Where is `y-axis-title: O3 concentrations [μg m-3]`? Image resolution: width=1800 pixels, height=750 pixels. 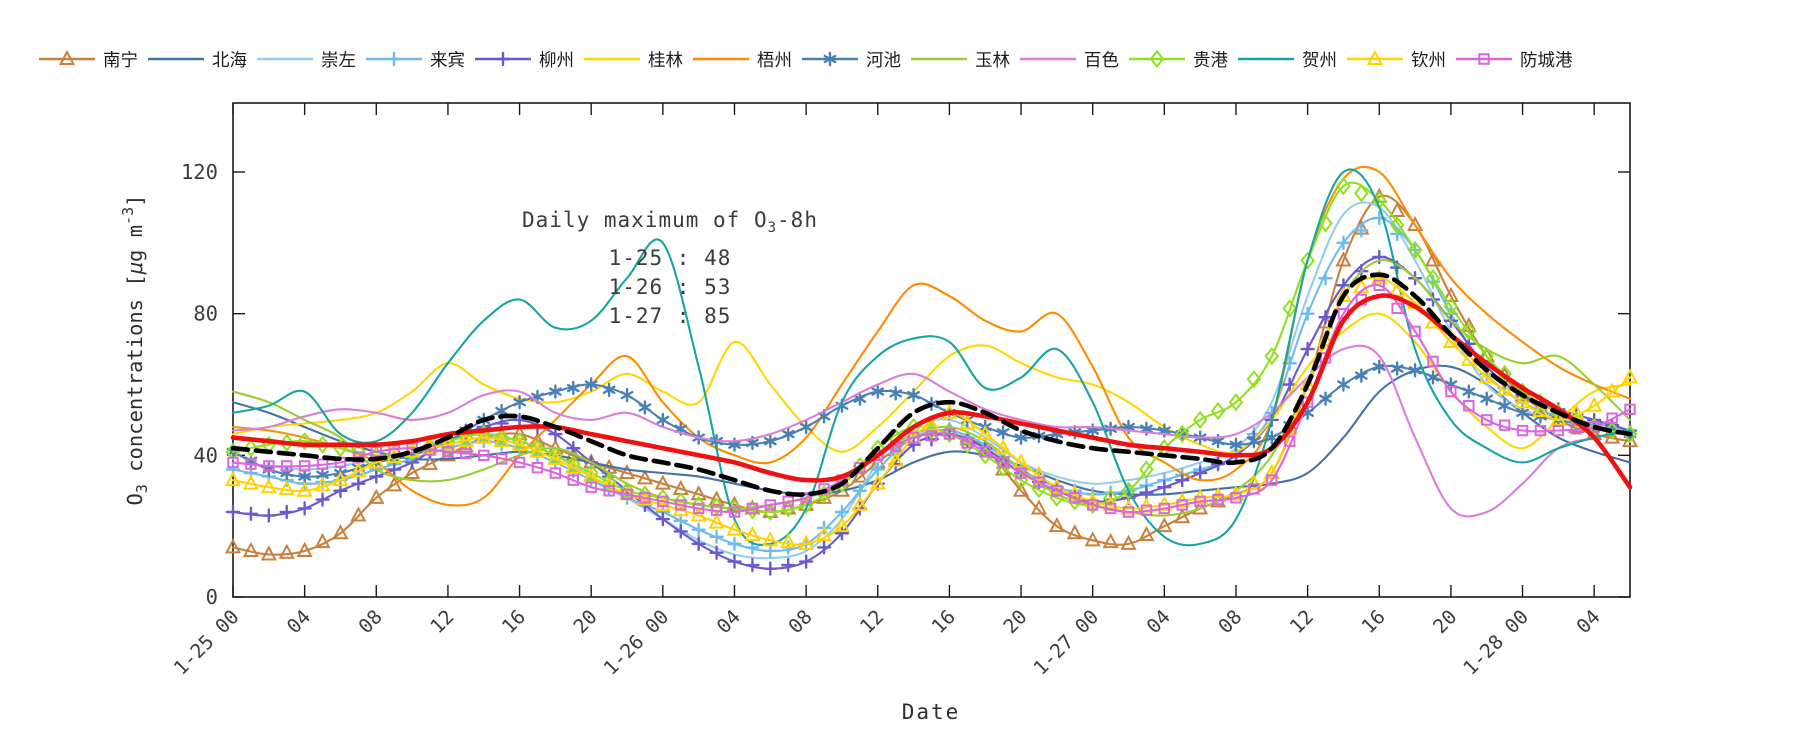
y-axis-title: O3 concentrations [μg m-3] is located at coordinates (135, 350).